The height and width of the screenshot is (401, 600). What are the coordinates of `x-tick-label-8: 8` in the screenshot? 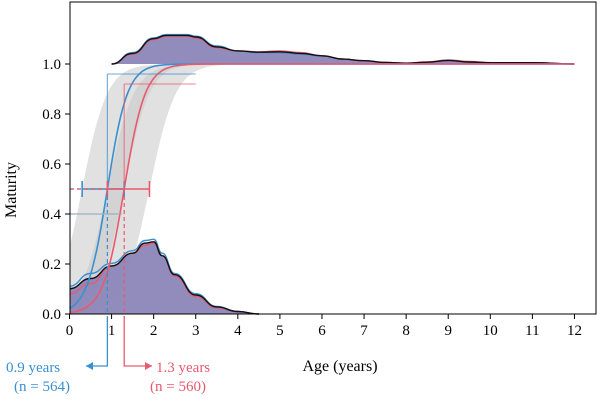 It's located at (406, 331).